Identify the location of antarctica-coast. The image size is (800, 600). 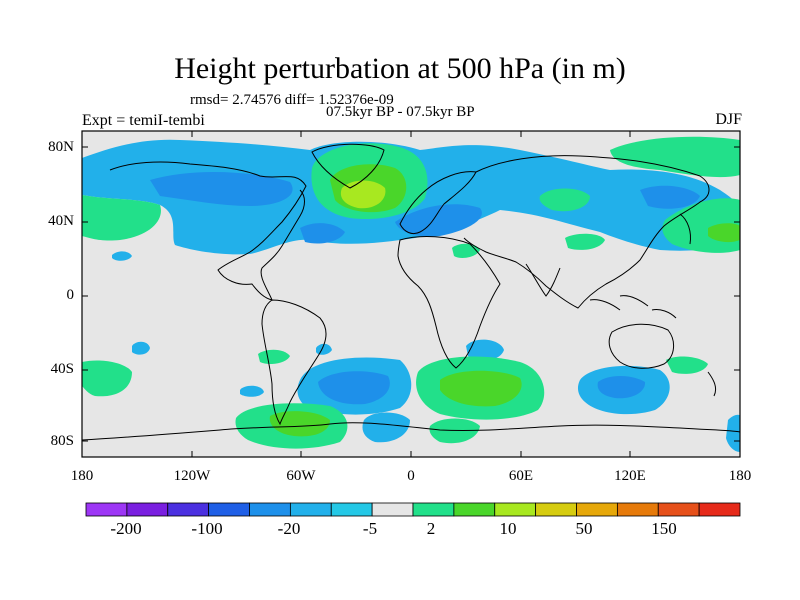
(411, 431).